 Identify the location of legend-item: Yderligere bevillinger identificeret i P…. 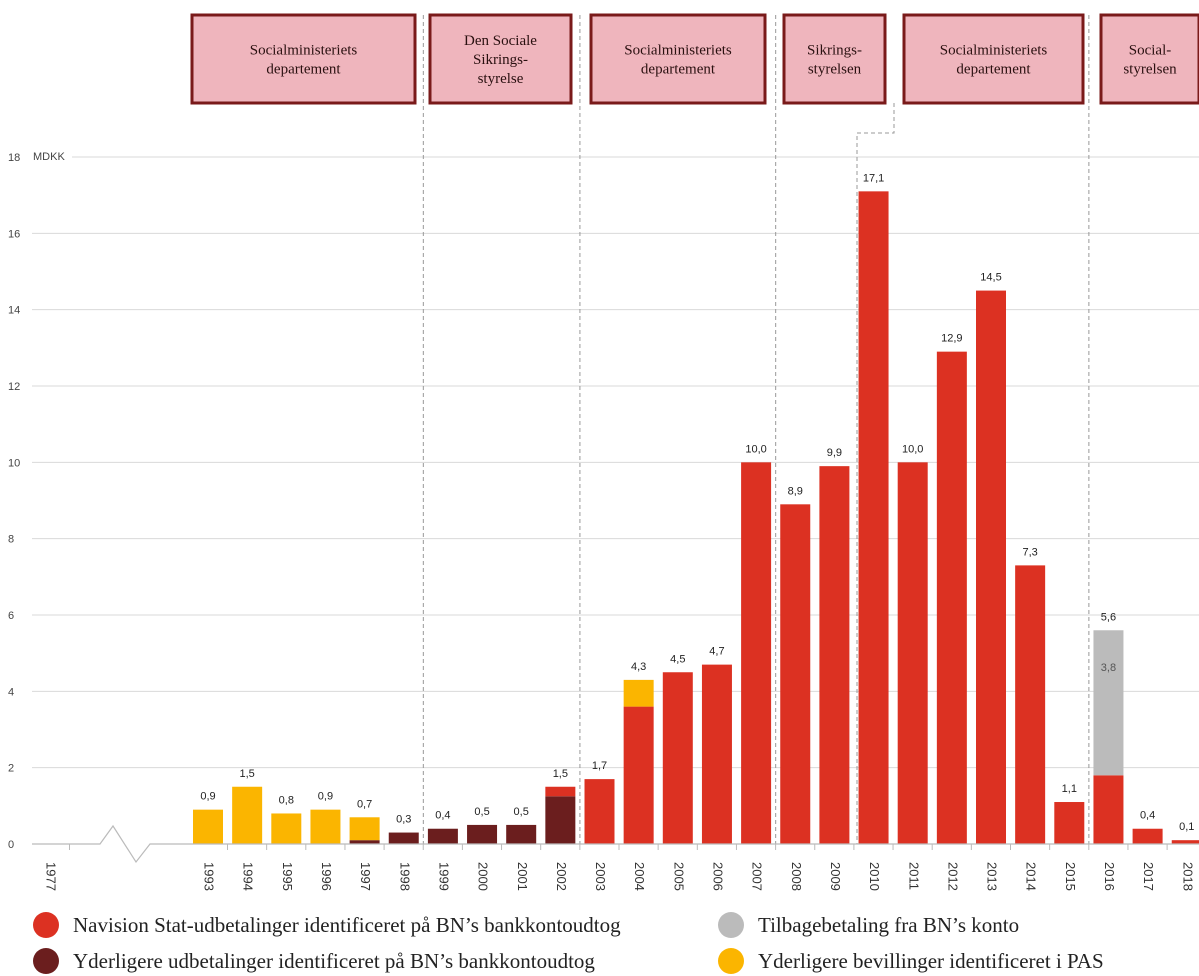
(911, 961).